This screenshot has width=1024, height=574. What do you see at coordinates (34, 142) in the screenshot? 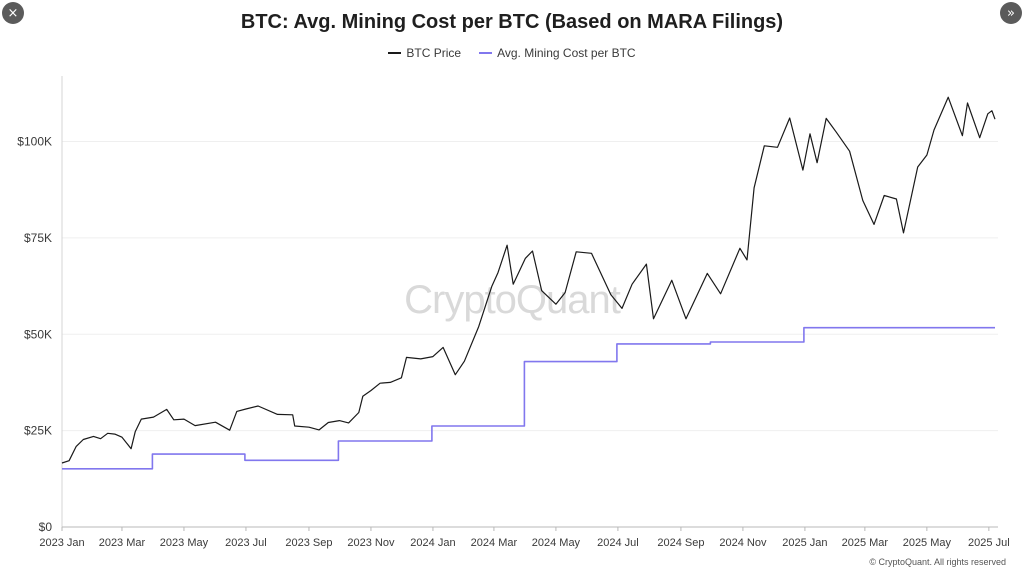
I see `y-tick-label: $100K` at bounding box center [34, 142].